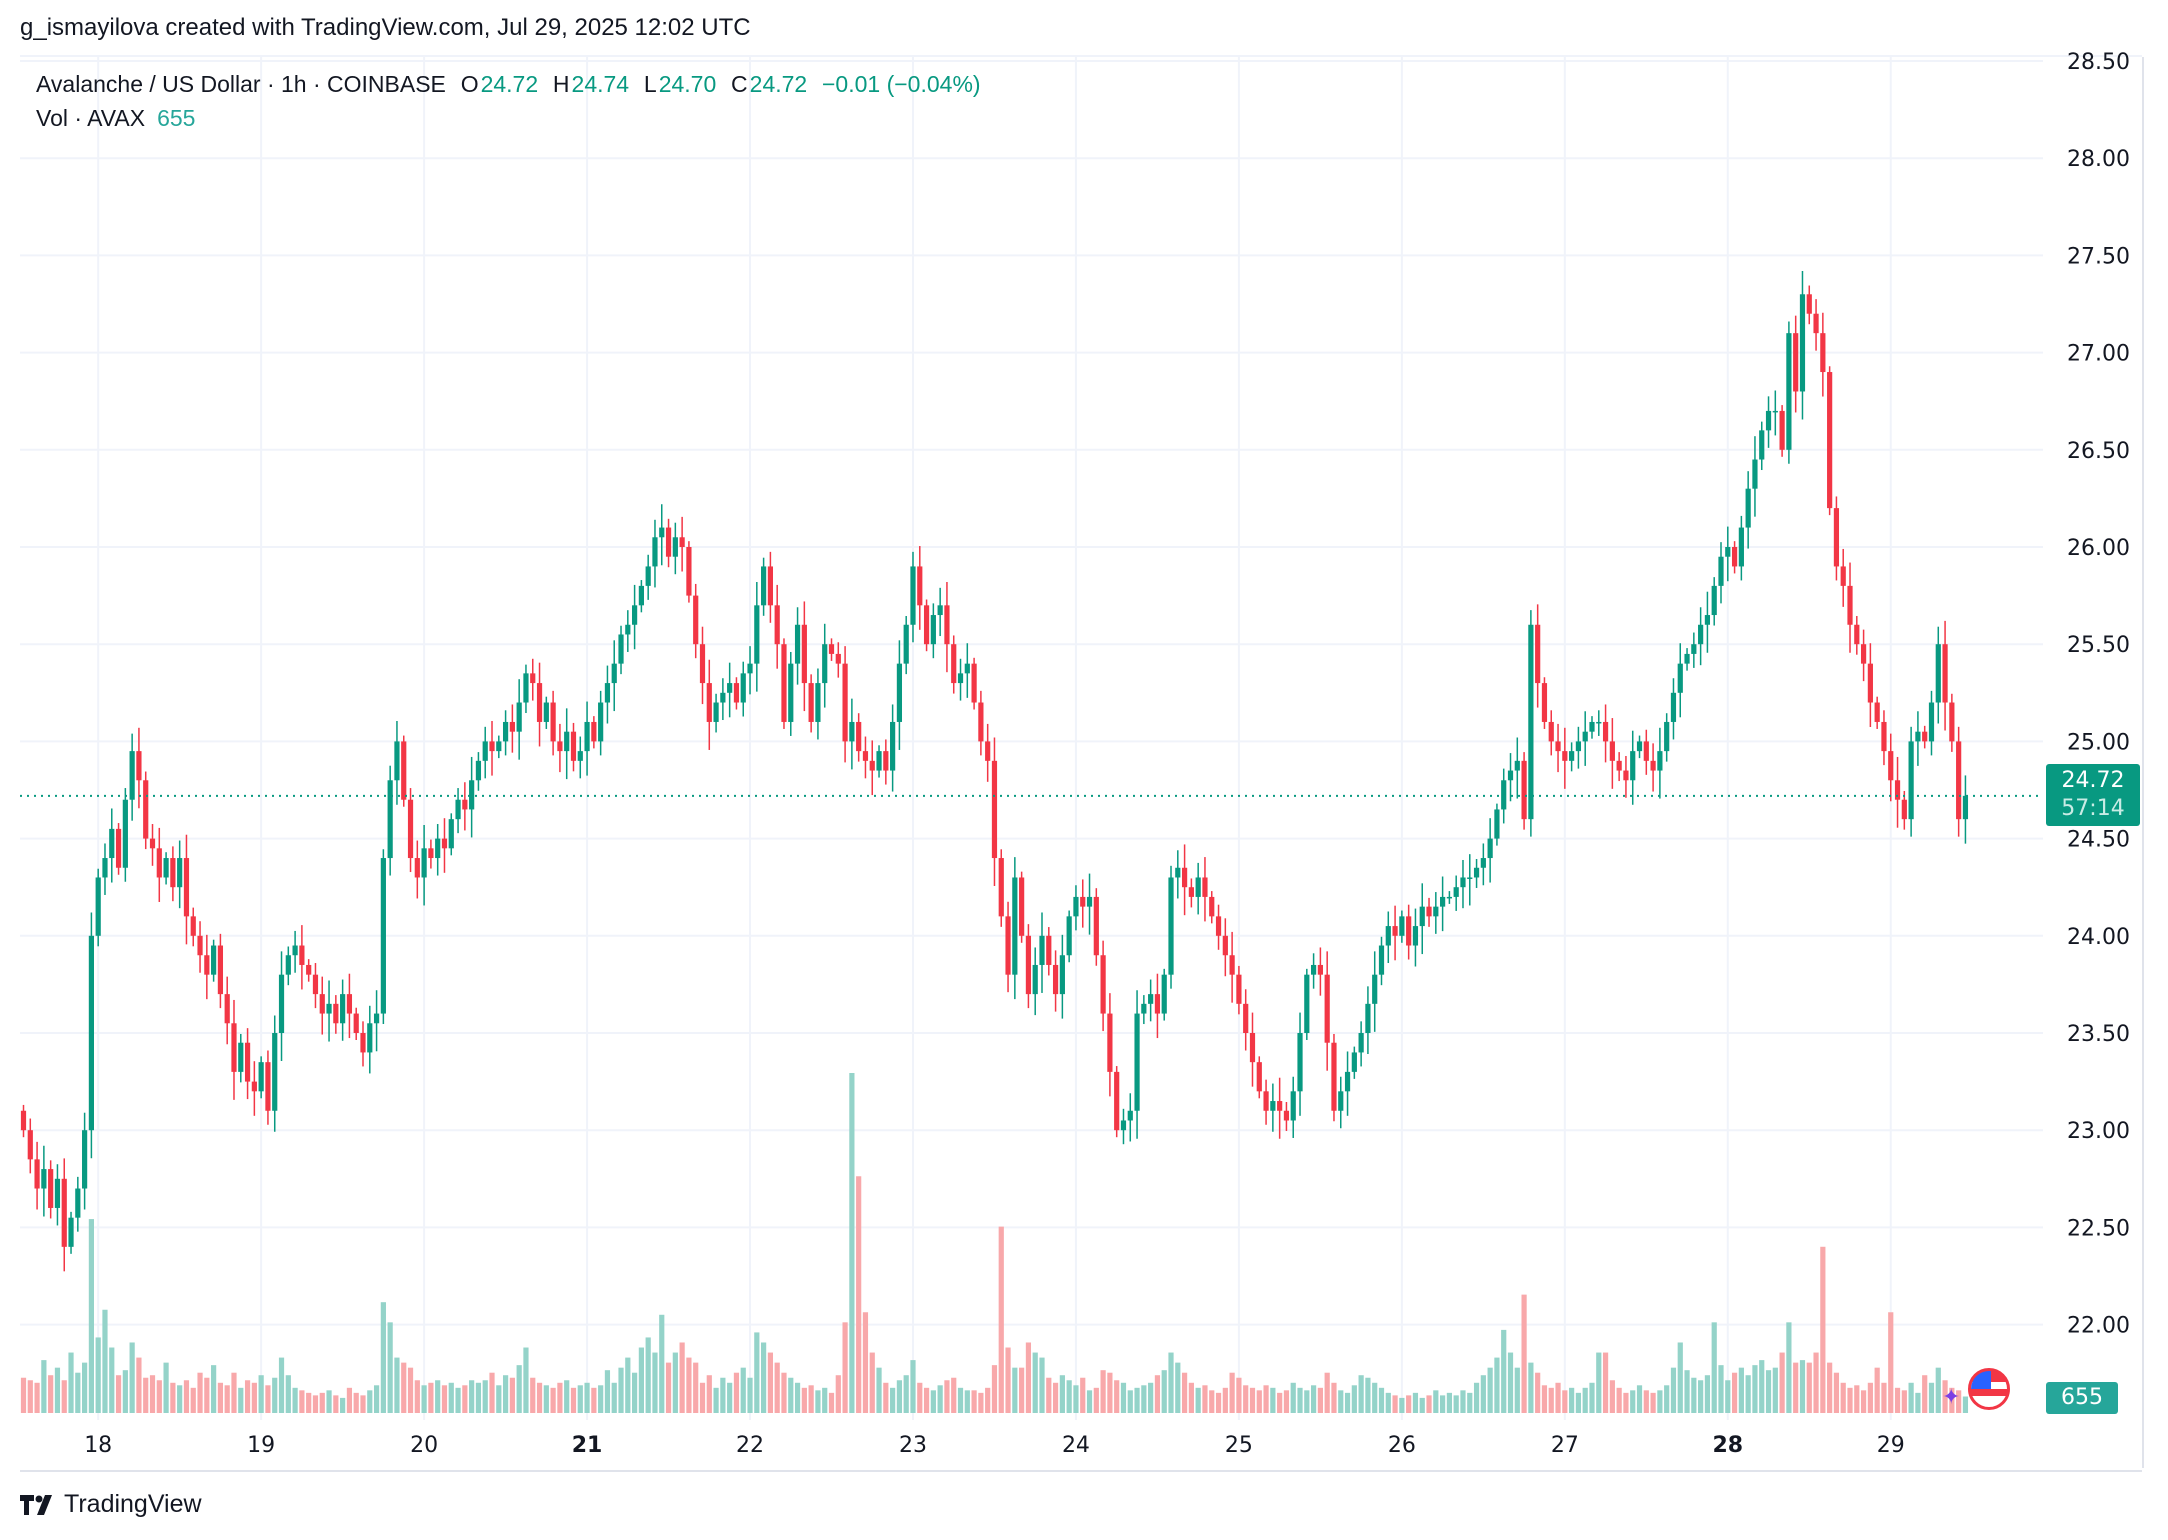 The image size is (2168, 1540). What do you see at coordinates (2098, 1228) in the screenshot?
I see `price-tick-label: 22.50` at bounding box center [2098, 1228].